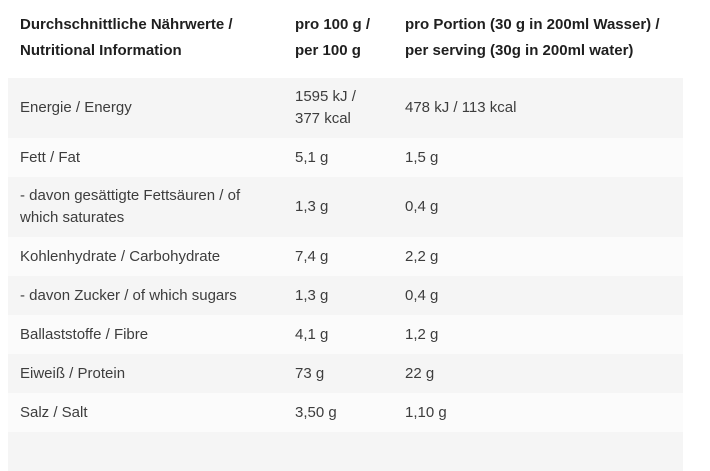 The height and width of the screenshot is (471, 710). What do you see at coordinates (312, 334) in the screenshot?
I see `per-100g-value: 4,1 g` at bounding box center [312, 334].